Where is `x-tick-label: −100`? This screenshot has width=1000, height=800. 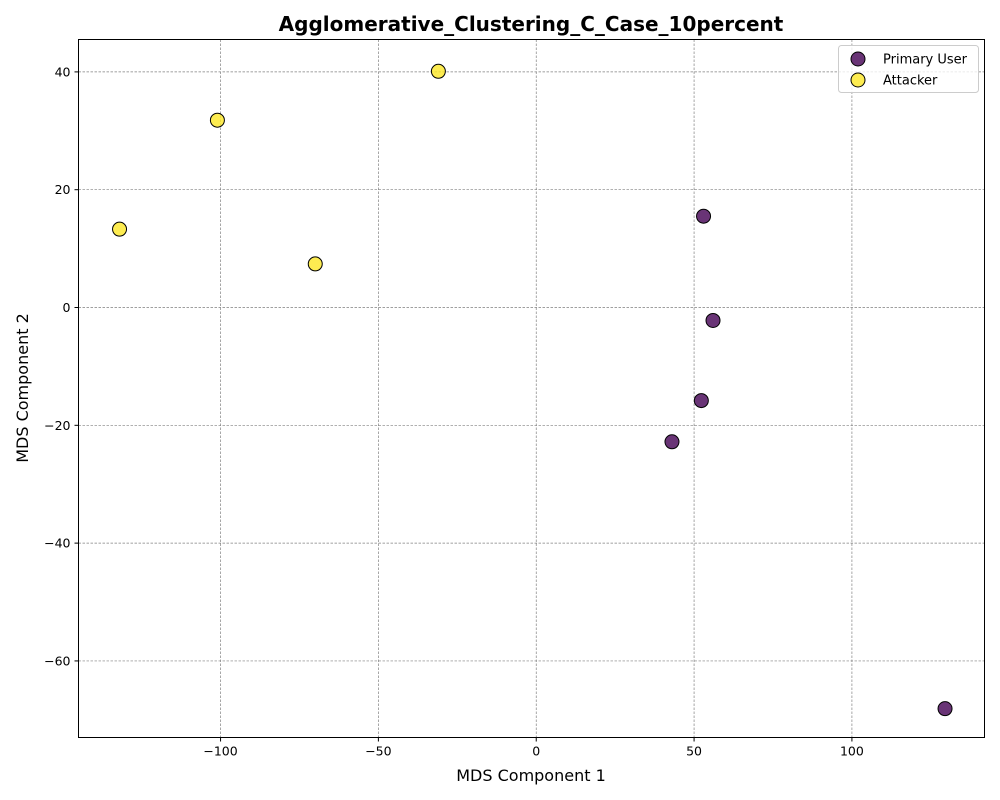 x-tick-label: −100 is located at coordinates (220, 751).